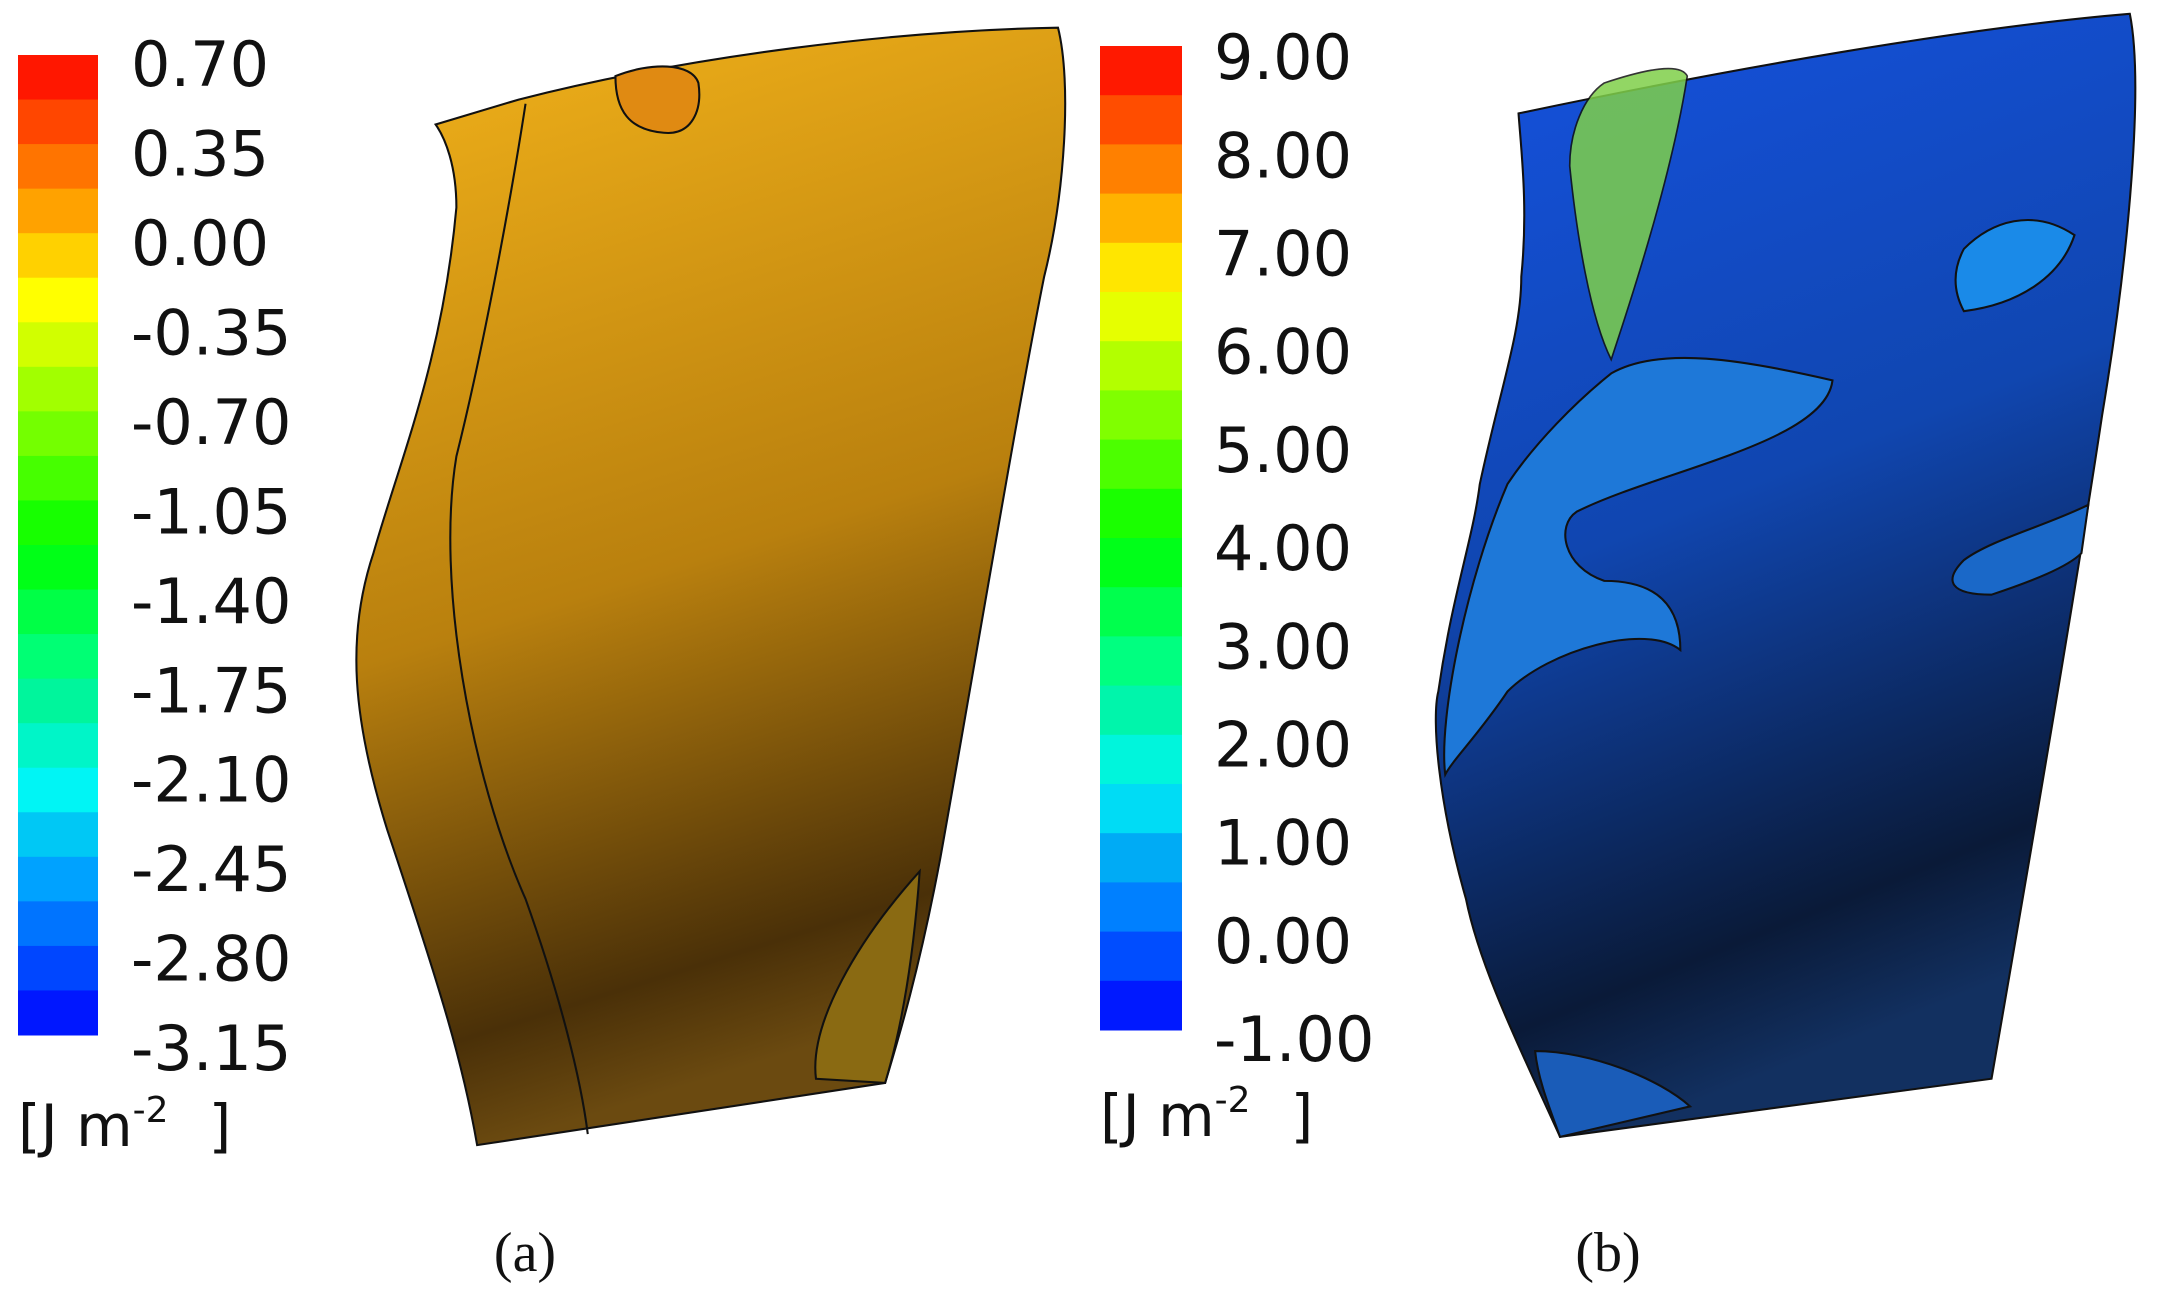 This screenshot has width=2169, height=1307. What do you see at coordinates (1283, 57) in the screenshot?
I see `tick-label: 9.00` at bounding box center [1283, 57].